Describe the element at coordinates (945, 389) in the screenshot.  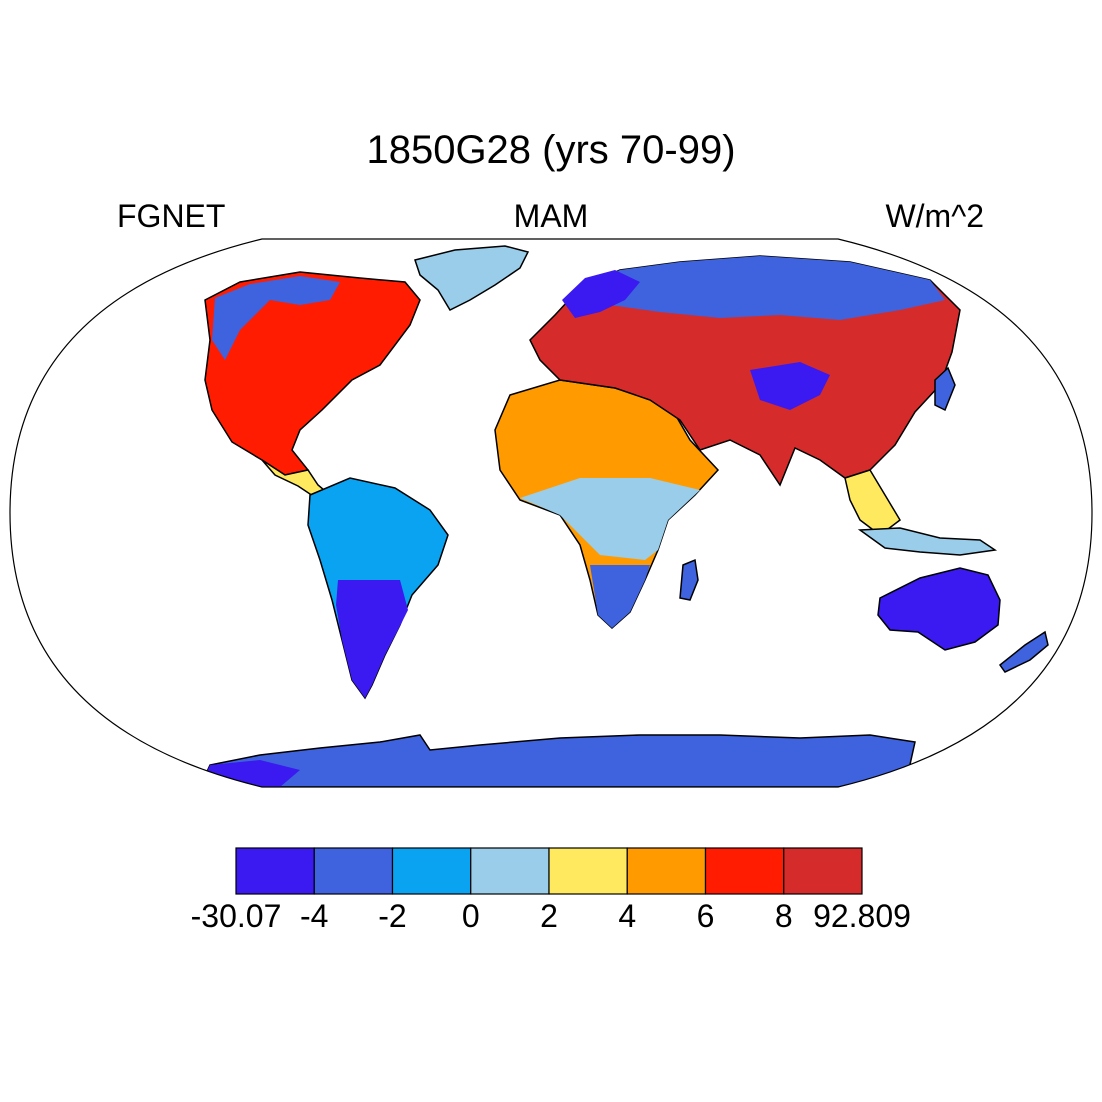
I see `region-japan` at that location.